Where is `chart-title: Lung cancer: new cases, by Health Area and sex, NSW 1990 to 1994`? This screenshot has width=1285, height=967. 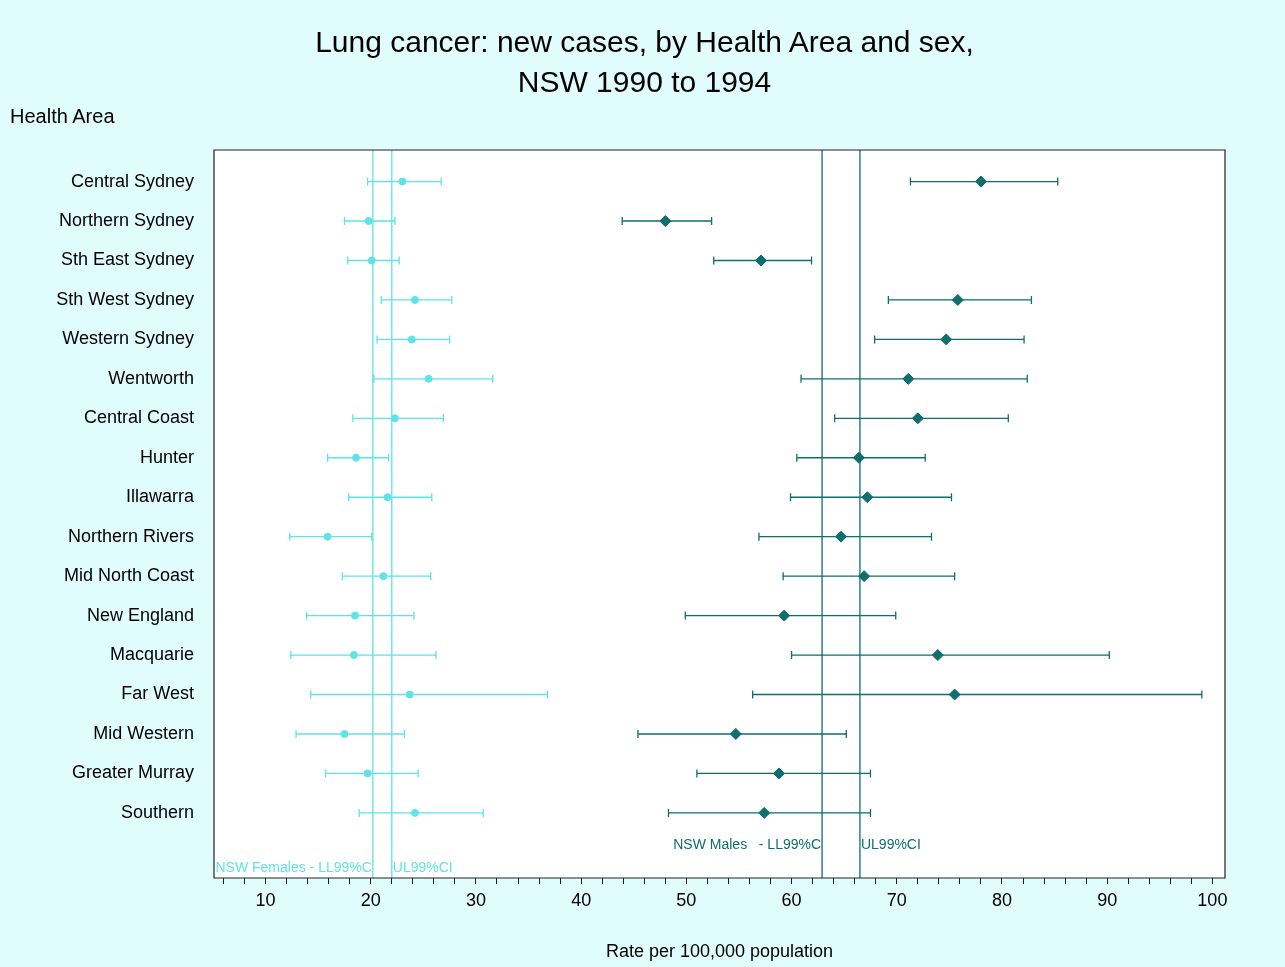 chart-title: Lung cancer: new cases, by Health Area and sex, NSW 1990 to 1994 is located at coordinates (644, 62).